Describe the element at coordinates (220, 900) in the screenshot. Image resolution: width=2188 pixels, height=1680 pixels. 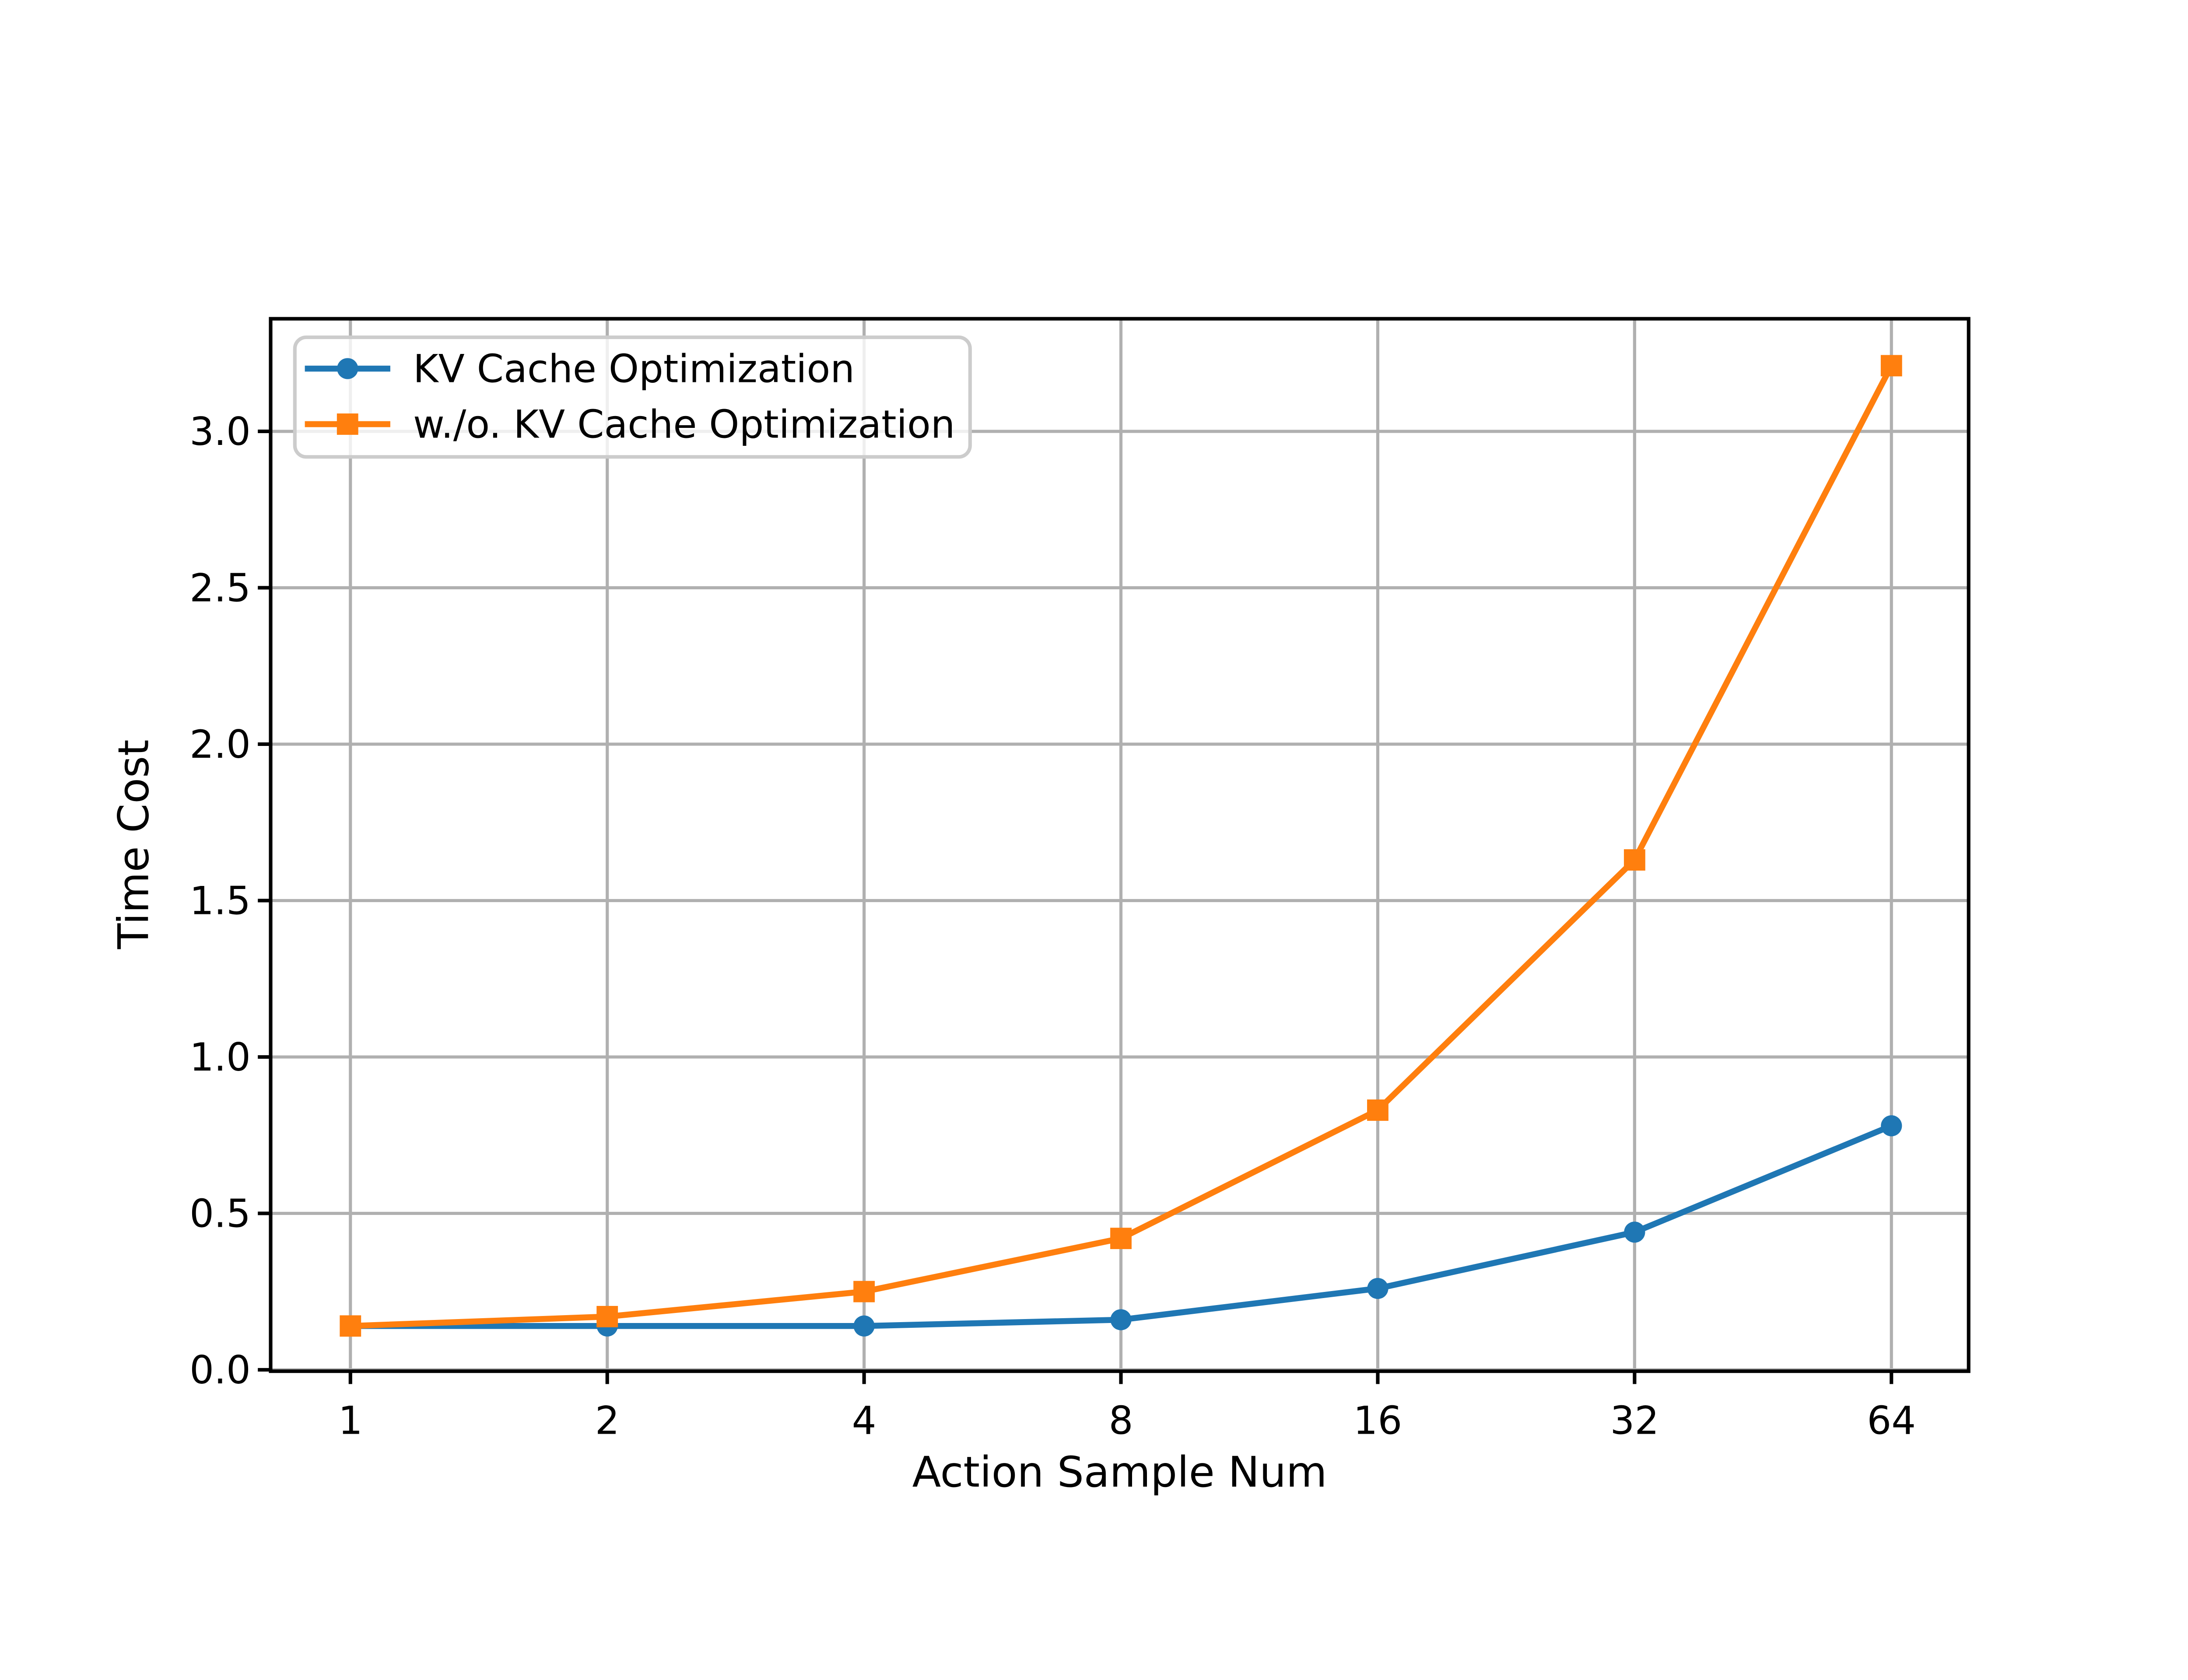
I see `y-tick-label: 1.5` at that location.